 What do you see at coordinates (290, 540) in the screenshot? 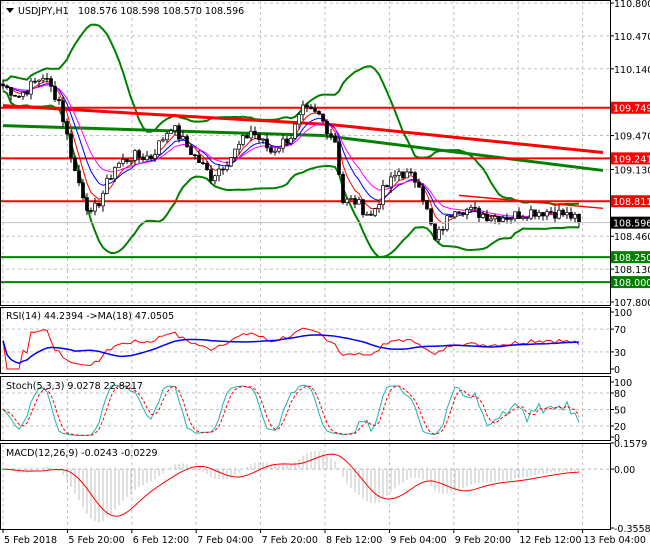
I see `time-label: 7 Feb 20:00` at bounding box center [290, 540].